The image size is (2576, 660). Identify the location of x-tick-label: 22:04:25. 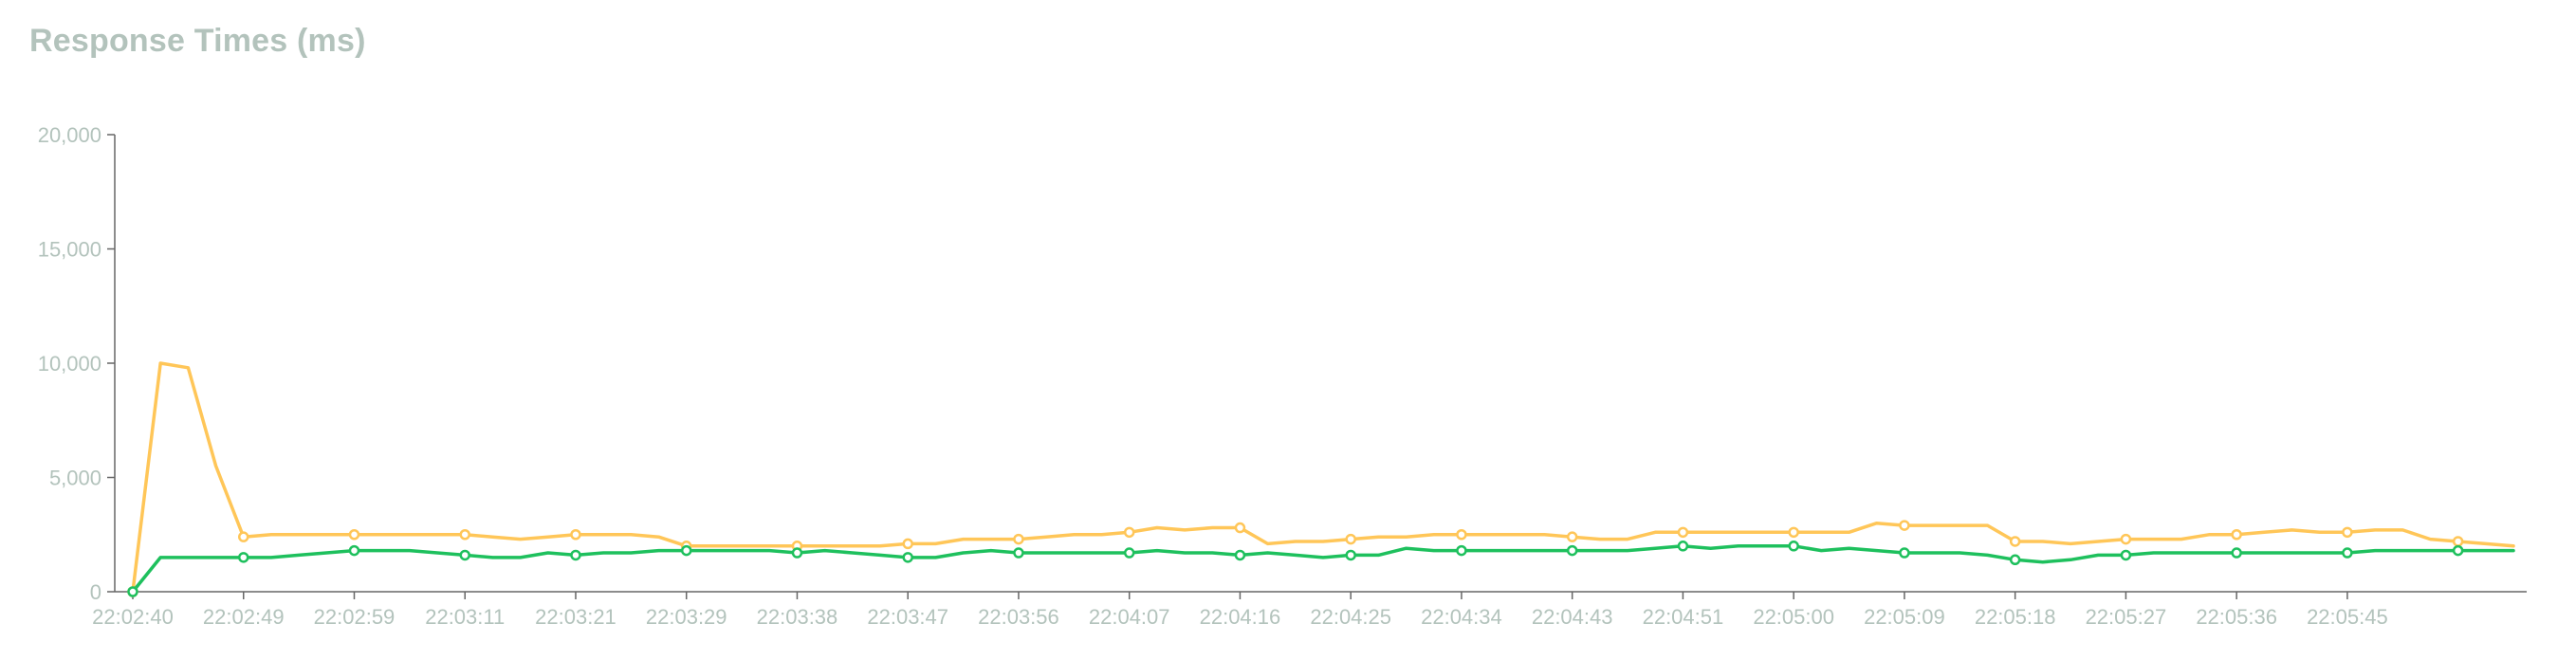
(1350, 617).